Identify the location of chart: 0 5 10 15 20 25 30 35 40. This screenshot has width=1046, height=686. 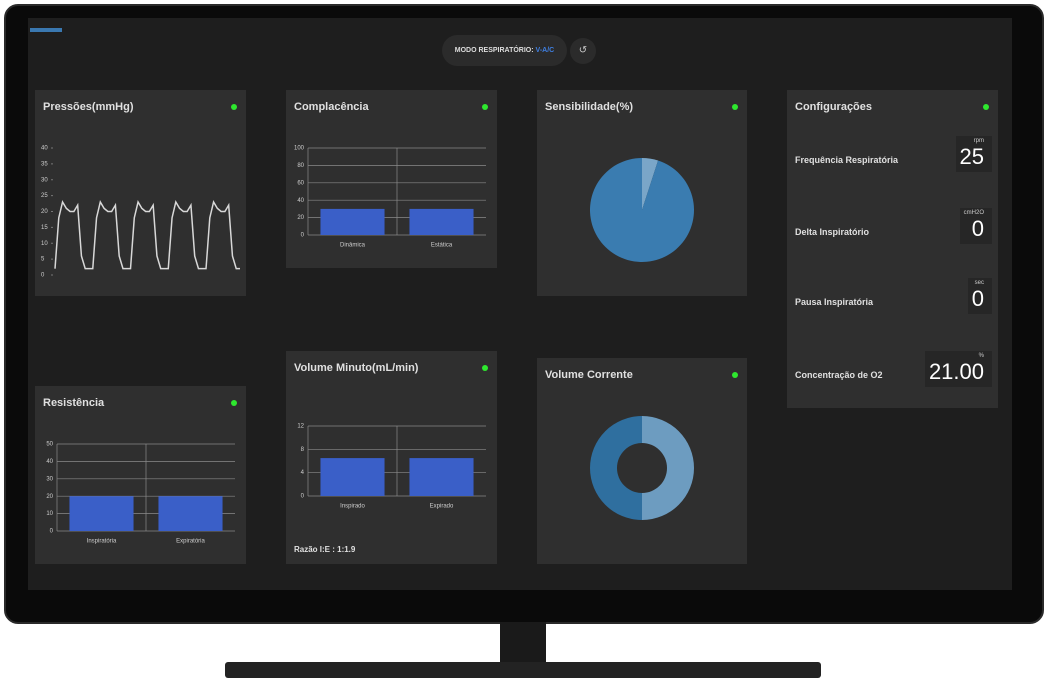
(140, 212).